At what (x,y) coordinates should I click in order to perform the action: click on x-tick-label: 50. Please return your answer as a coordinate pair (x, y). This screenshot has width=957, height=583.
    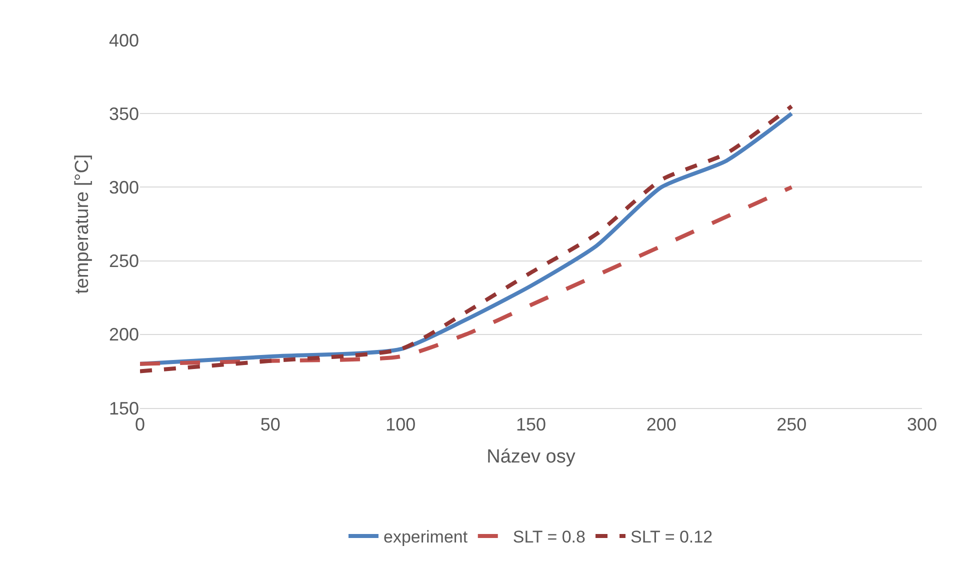
    Looking at the image, I should click on (270, 424).